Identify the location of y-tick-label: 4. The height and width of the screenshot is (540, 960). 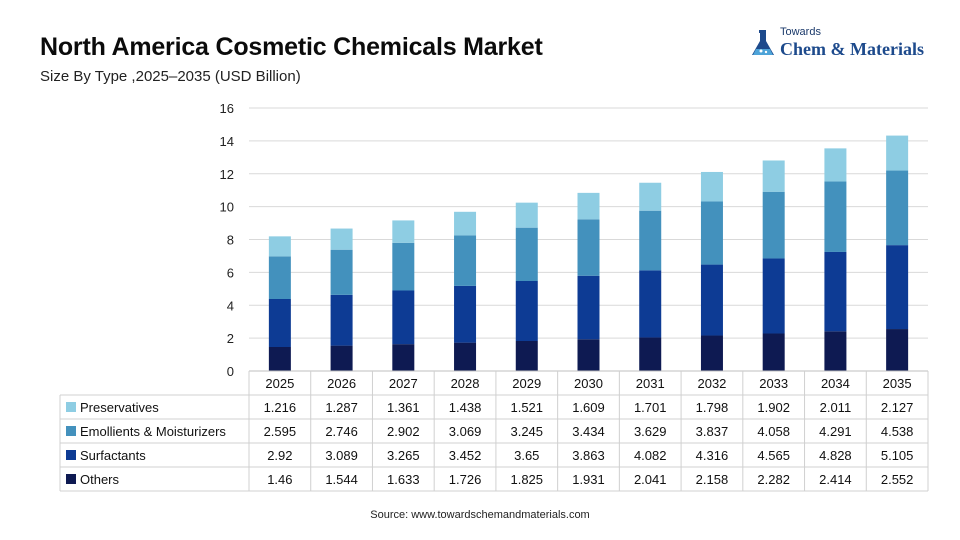
(230, 305).